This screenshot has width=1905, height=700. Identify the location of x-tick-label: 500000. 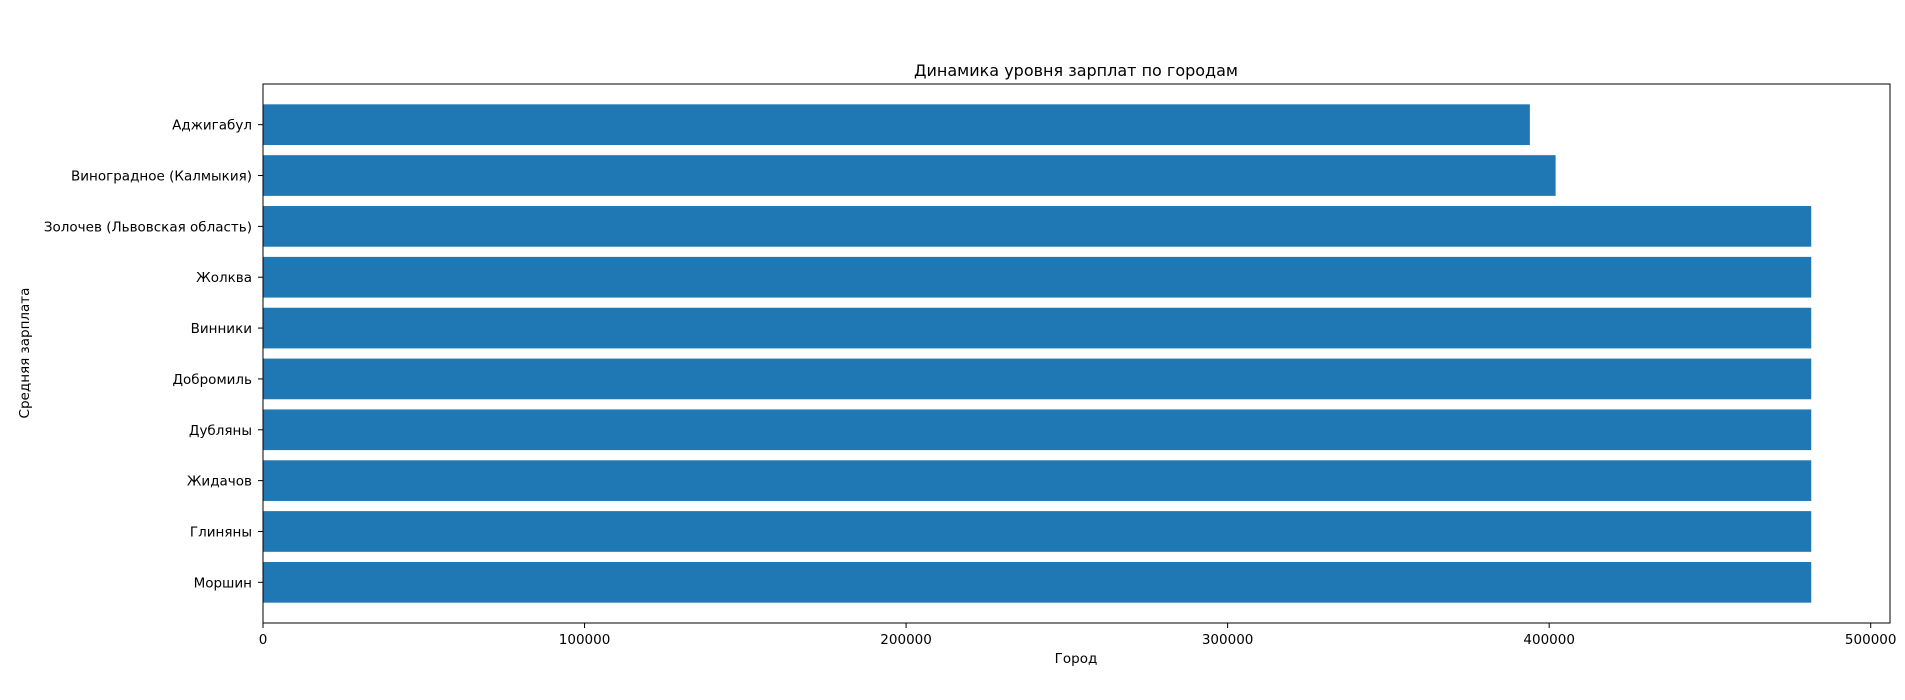
(1871, 640).